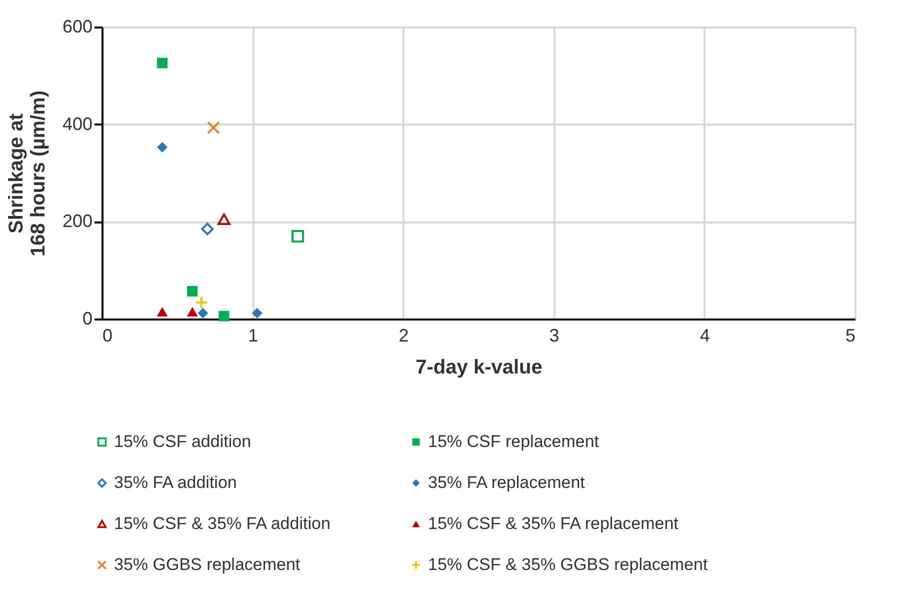  I want to click on legend-label: 35% GGBS replacement, so click(207, 564).